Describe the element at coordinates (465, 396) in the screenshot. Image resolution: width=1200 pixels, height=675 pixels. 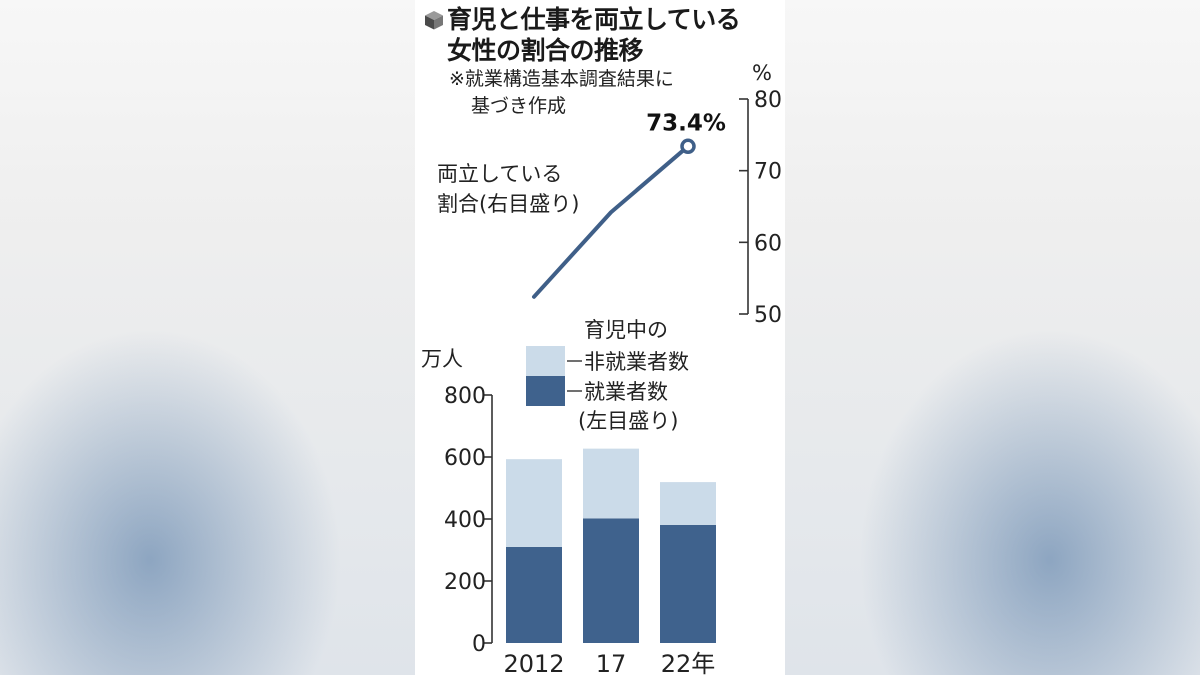
I see `left-axis-tick-label-800: 800` at that location.